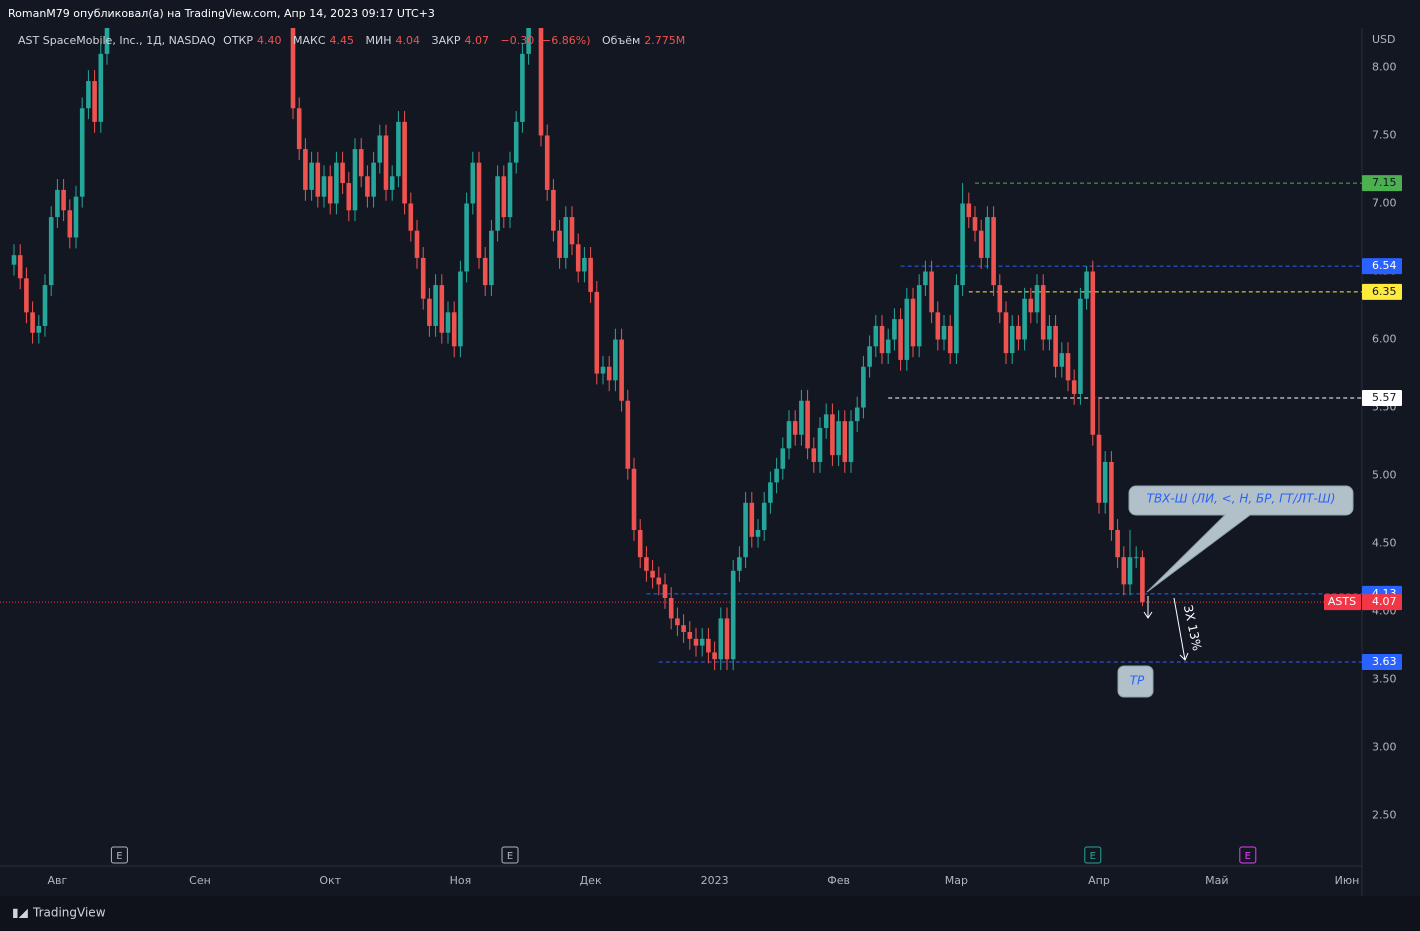 This screenshot has width=1420, height=931. What do you see at coordinates (342, 40) in the screenshot?
I see `legend-value: 4.45` at bounding box center [342, 40].